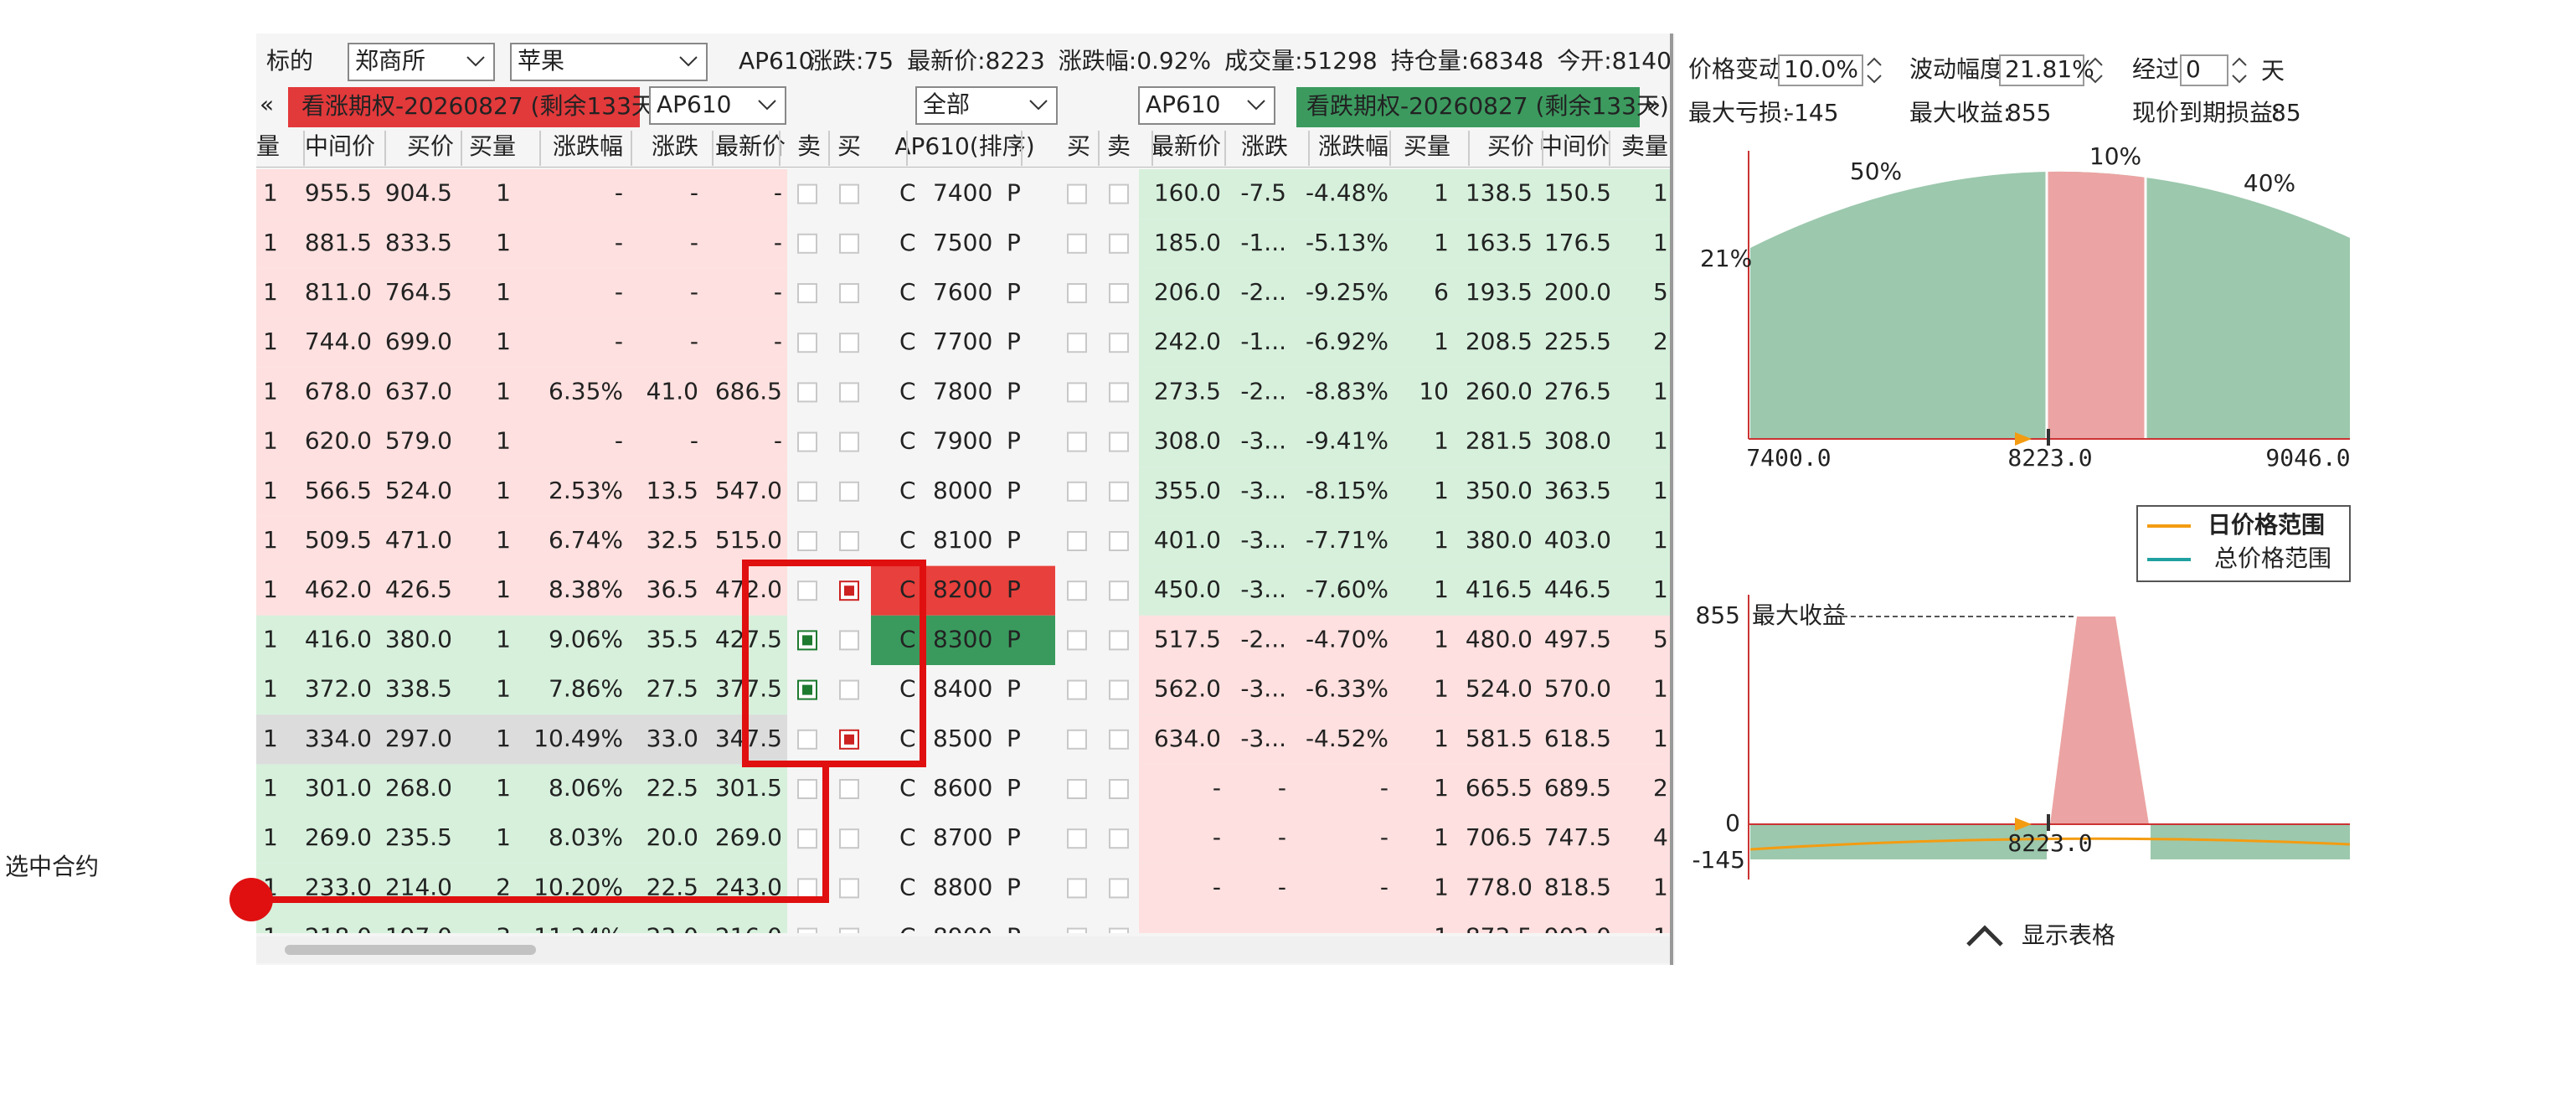 This screenshot has width=2576, height=1104. Describe the element at coordinates (1468, 107) in the screenshot. I see `put-tab` at that location.